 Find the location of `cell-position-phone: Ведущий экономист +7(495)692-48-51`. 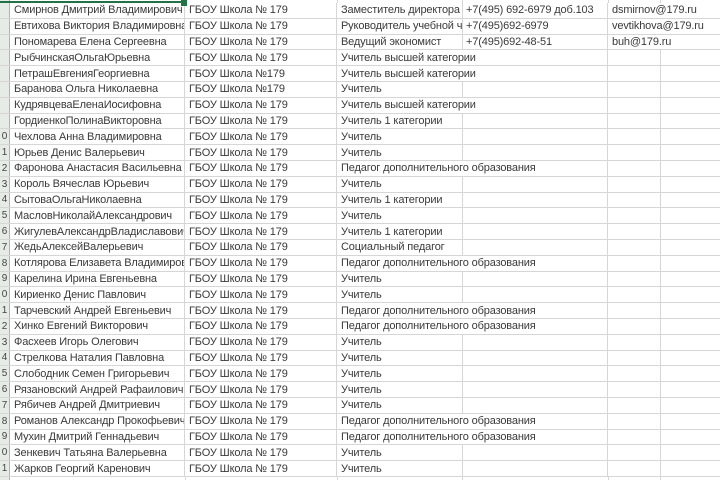

cell-position-phone: Ведущий экономист +7(495)692-48-51 is located at coordinates (472, 42).